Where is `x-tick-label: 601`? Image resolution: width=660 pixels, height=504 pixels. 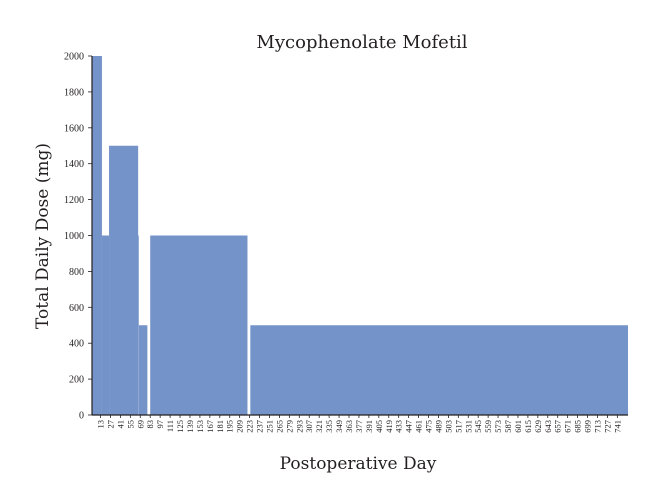 x-tick-label: 601 is located at coordinates (518, 426).